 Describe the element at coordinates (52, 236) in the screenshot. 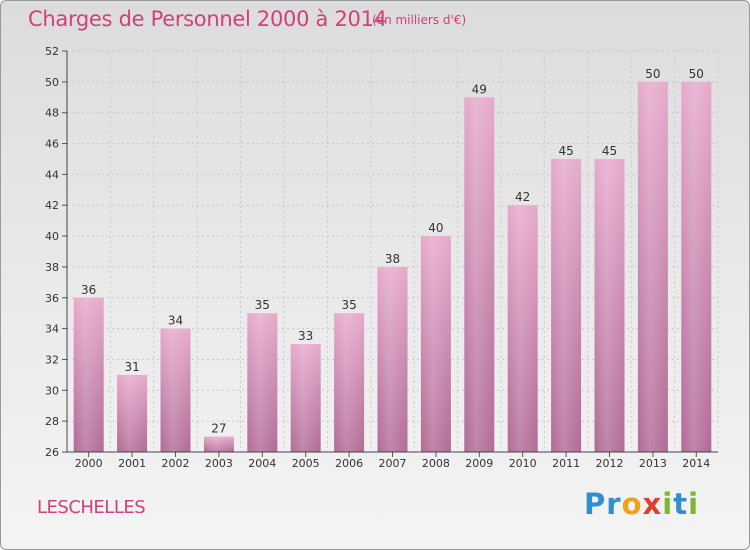

I see `y-tick-label: 40` at that location.